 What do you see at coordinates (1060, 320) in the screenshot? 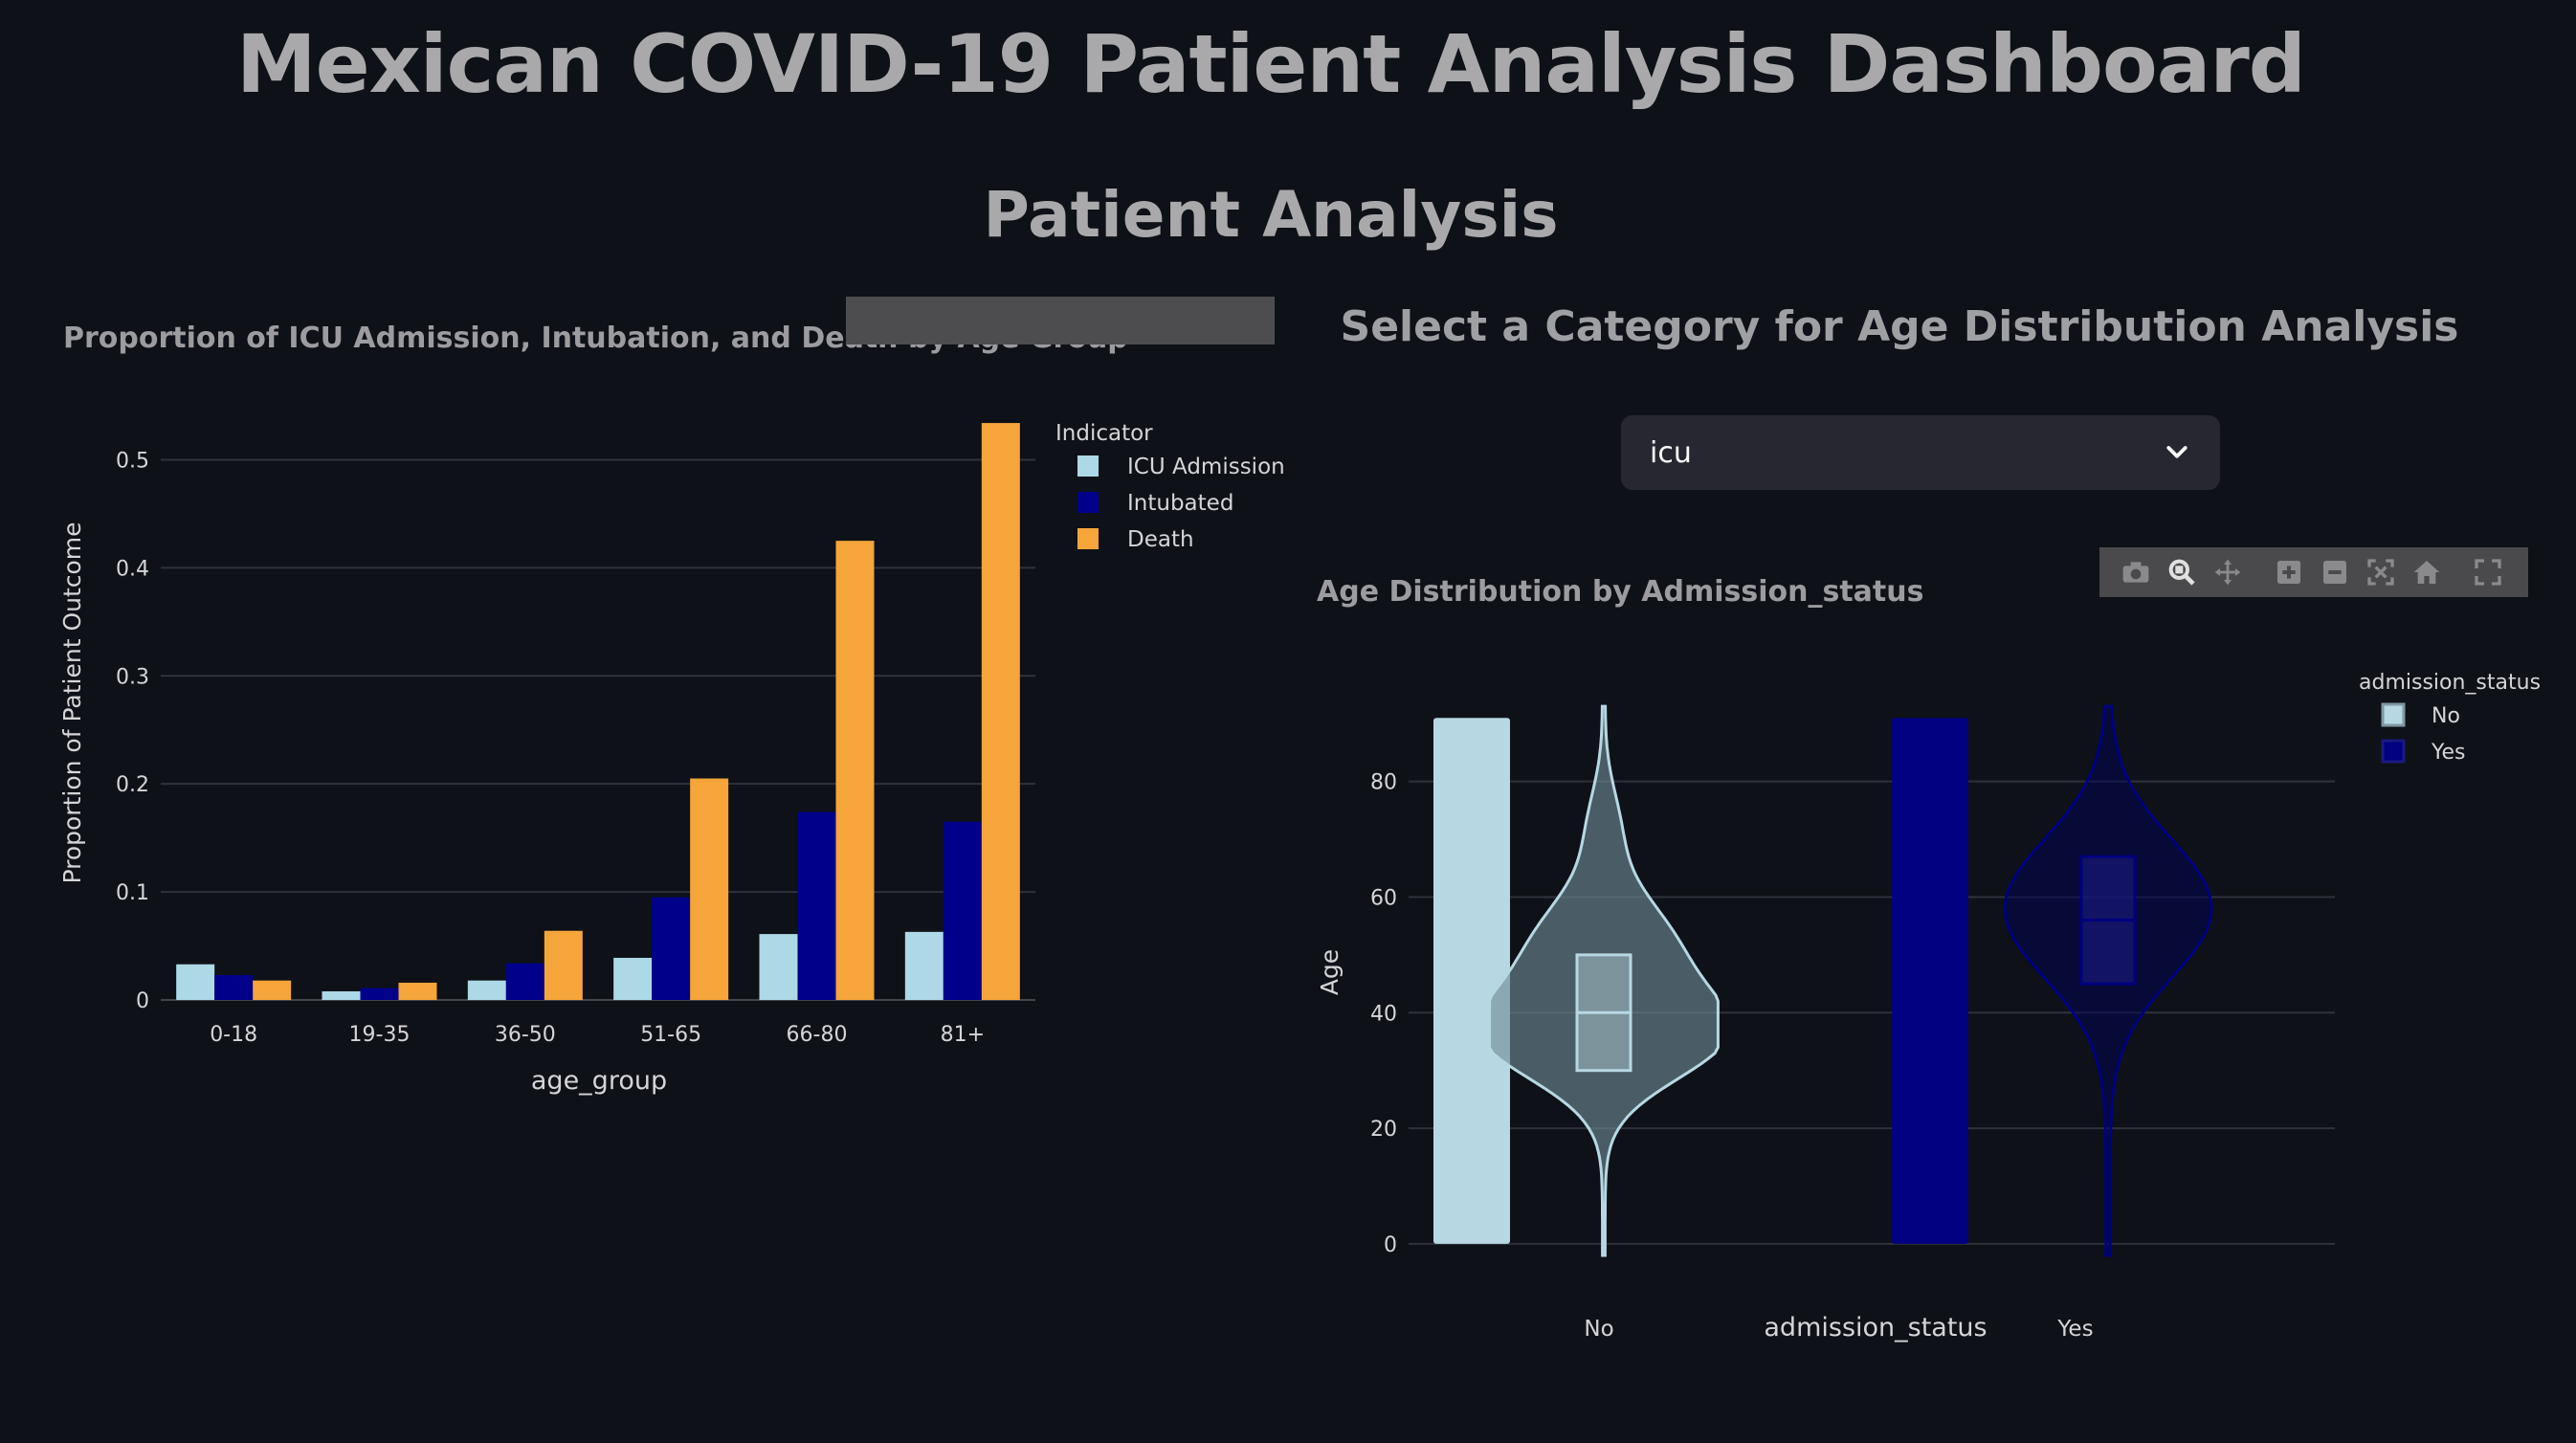
I see `overlay-bar` at bounding box center [1060, 320].